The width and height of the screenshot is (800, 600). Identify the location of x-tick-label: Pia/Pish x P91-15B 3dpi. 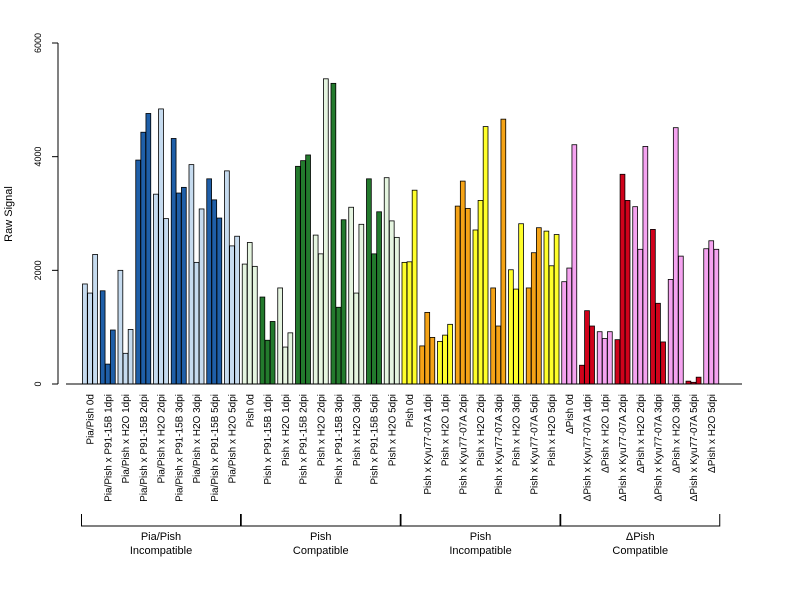
(179, 448).